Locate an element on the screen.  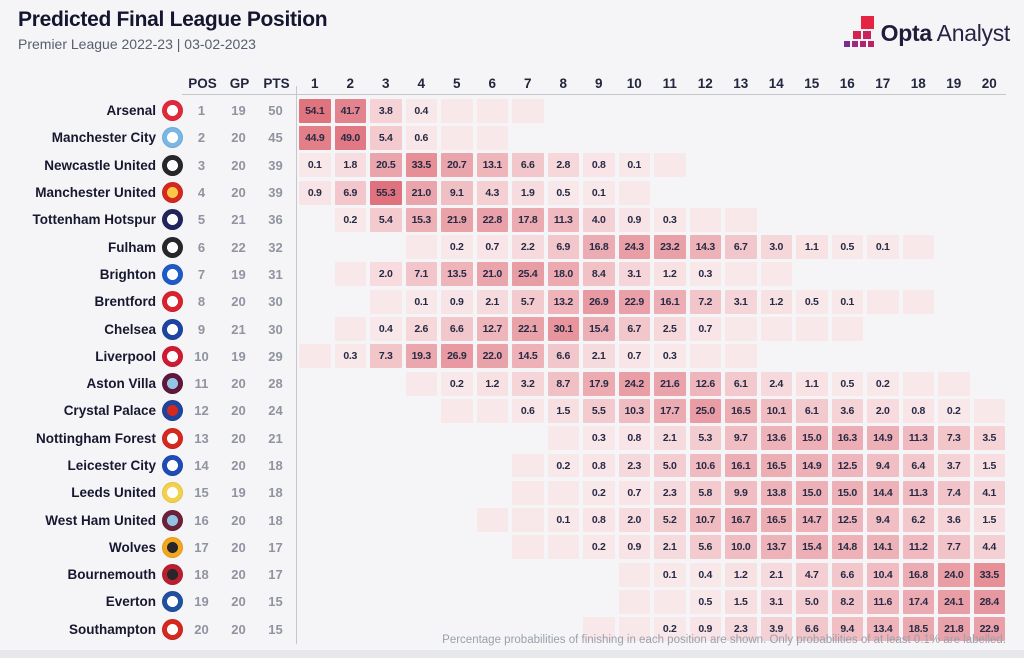
probability-cell: 14.3 is located at coordinates (705, 247).